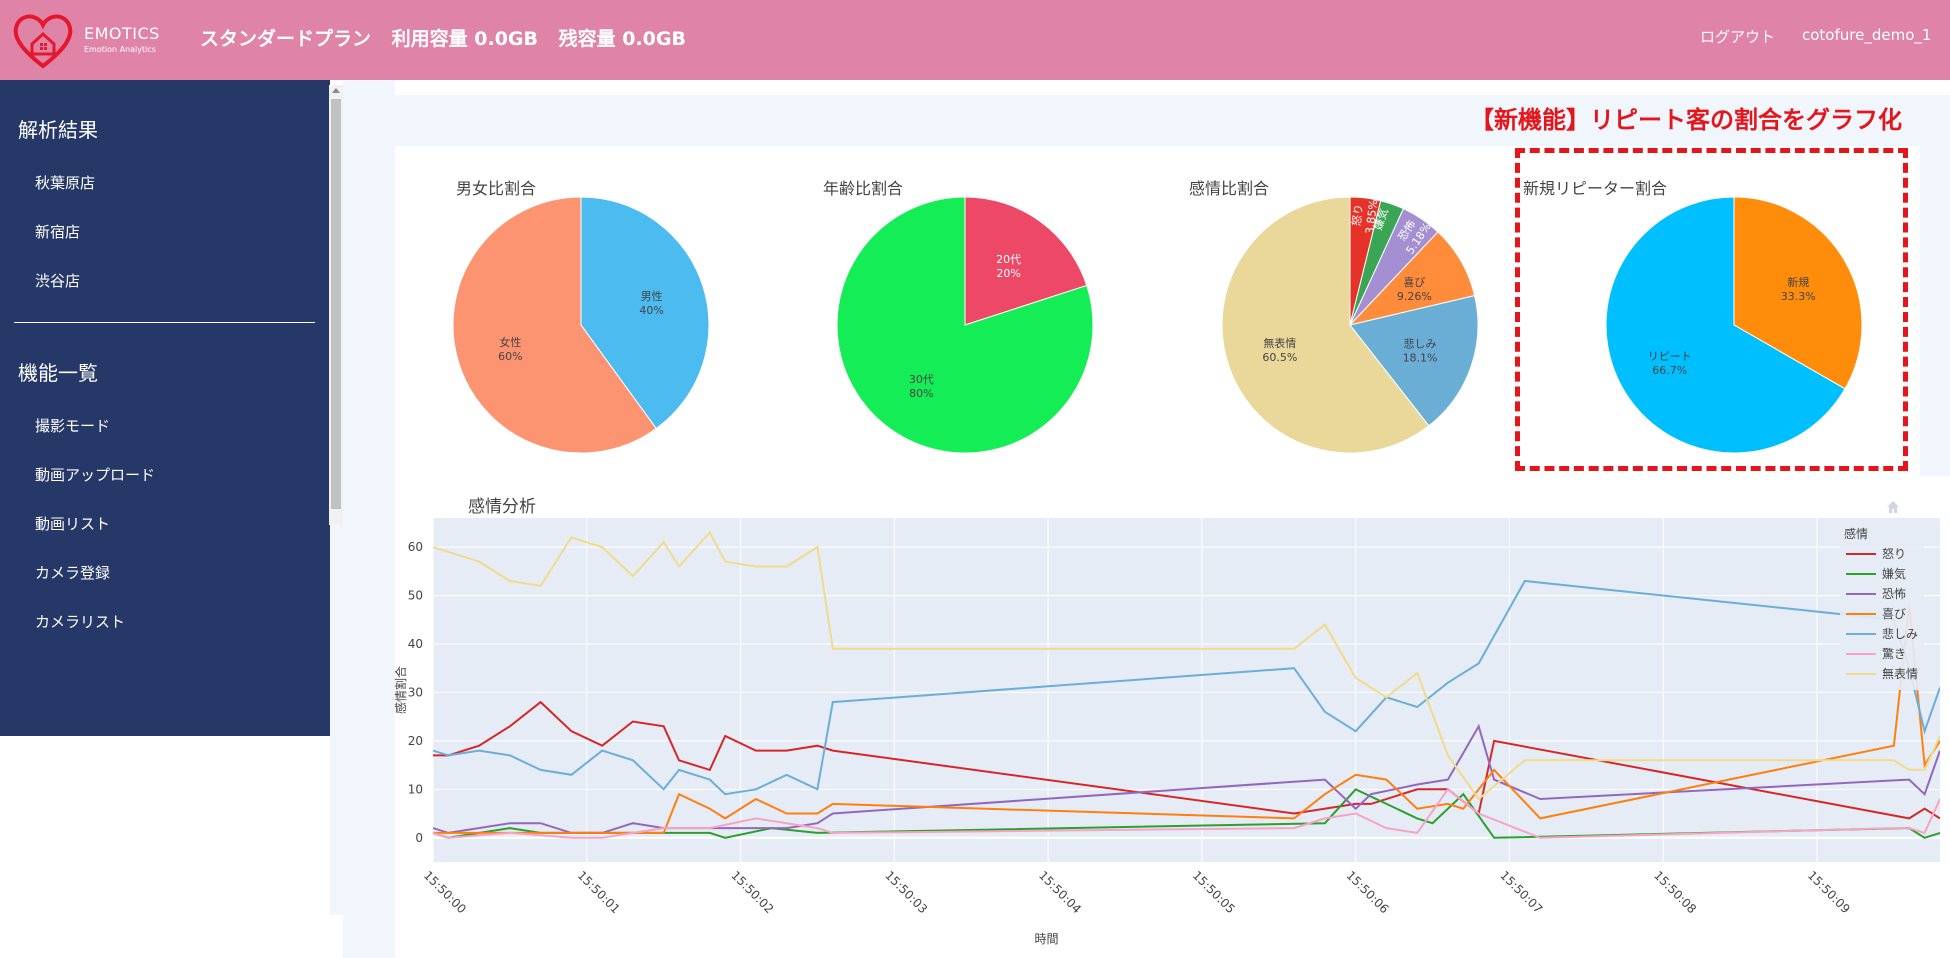 The height and width of the screenshot is (958, 1950). What do you see at coordinates (496, 188) in the screenshot?
I see `pie-title-gender: 男女比割合` at bounding box center [496, 188].